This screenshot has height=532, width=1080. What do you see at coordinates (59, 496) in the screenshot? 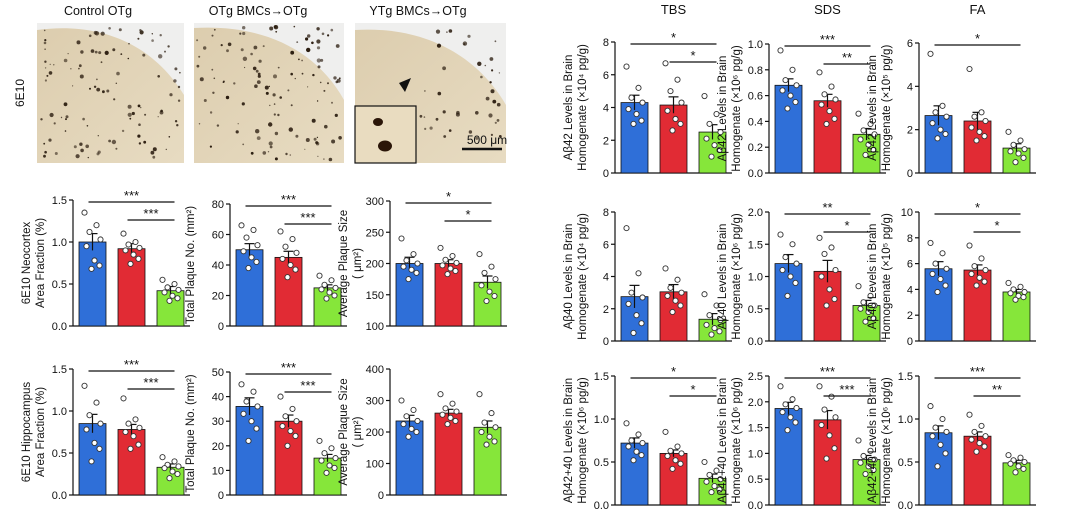
I see `y-tick-label: 0.0` at bounding box center [59, 496].